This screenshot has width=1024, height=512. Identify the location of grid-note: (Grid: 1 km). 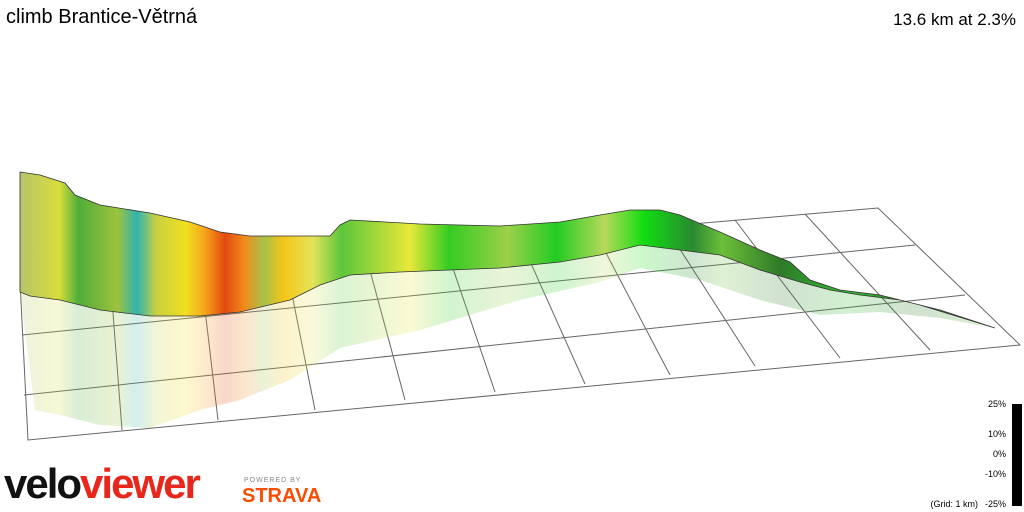
(954, 504).